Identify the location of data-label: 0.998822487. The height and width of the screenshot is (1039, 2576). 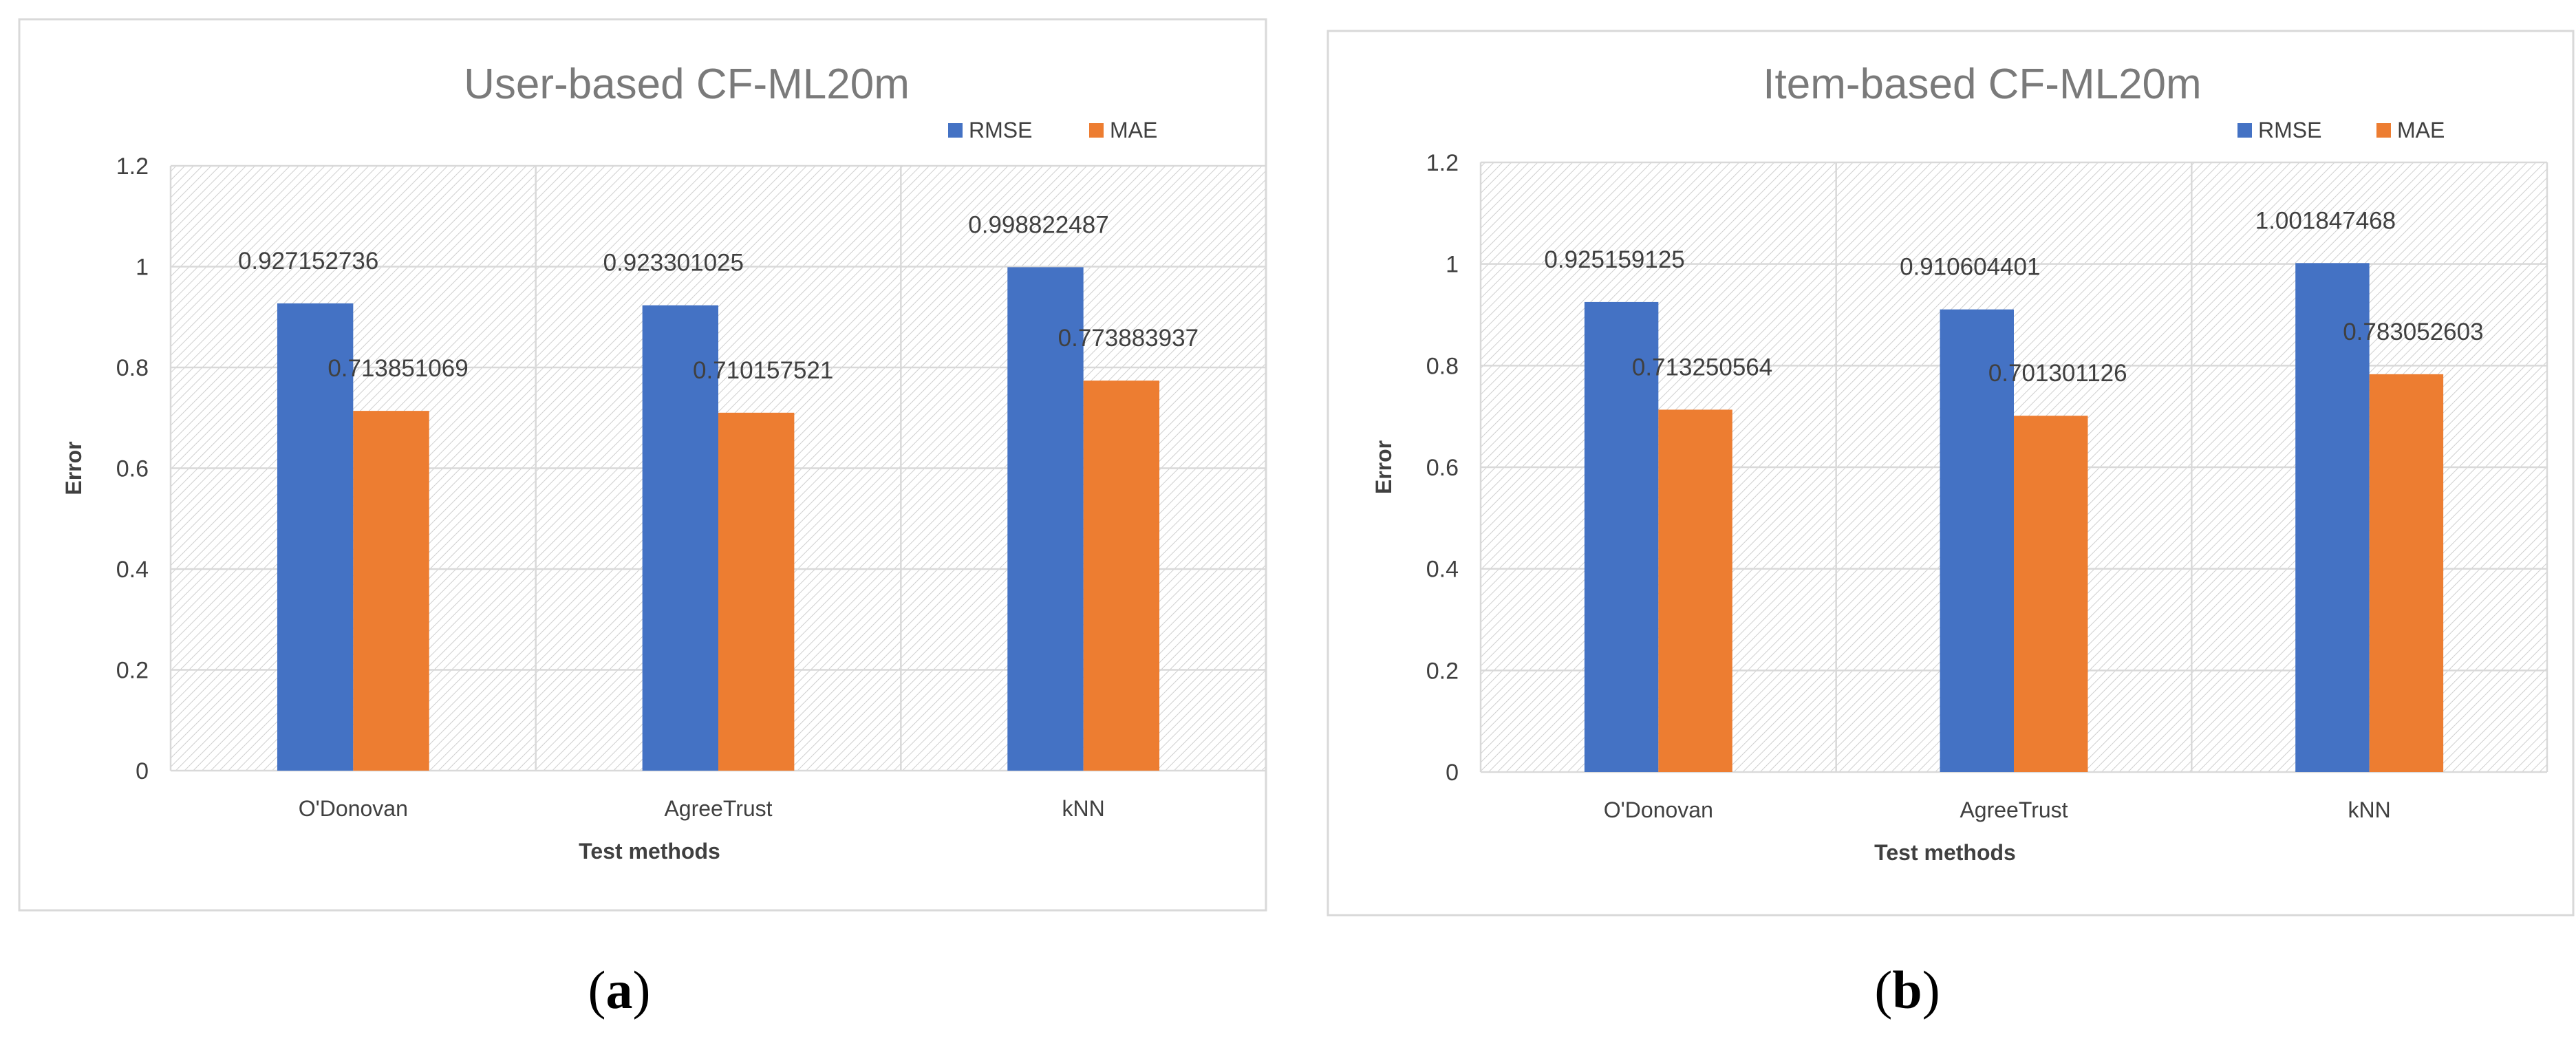
(1038, 224).